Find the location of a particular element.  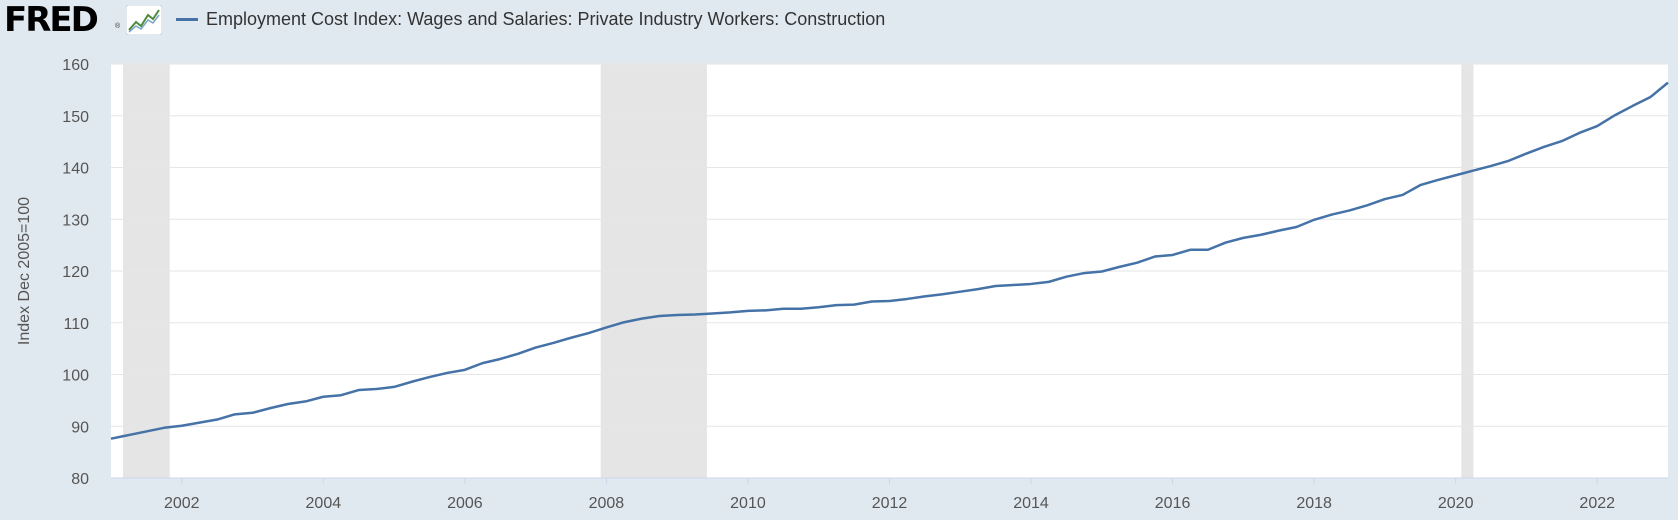

y-tick-label: 120 is located at coordinates (75, 272).